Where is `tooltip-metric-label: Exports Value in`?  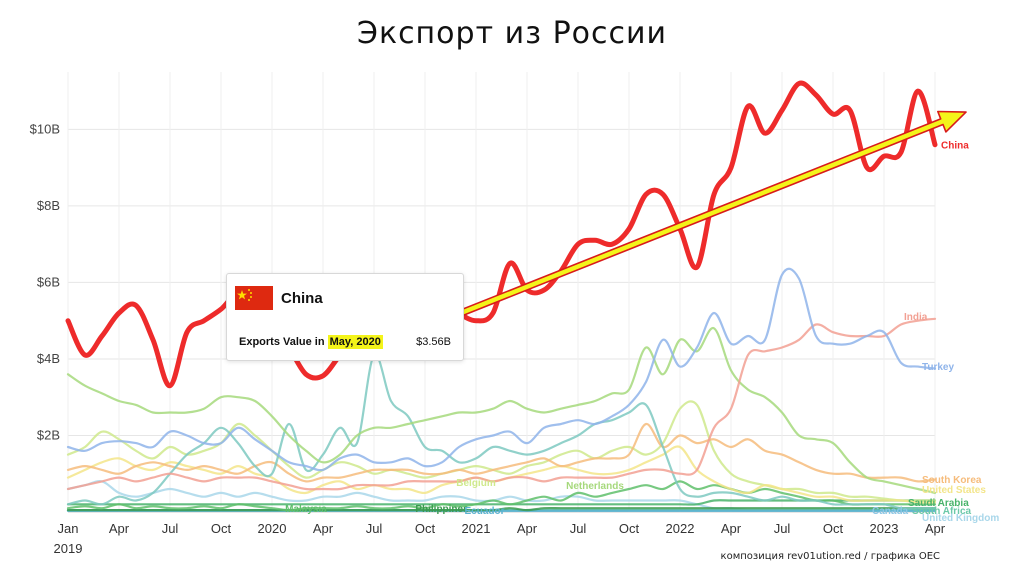
tooltip-metric-label: Exports Value in is located at coordinates (283, 342).